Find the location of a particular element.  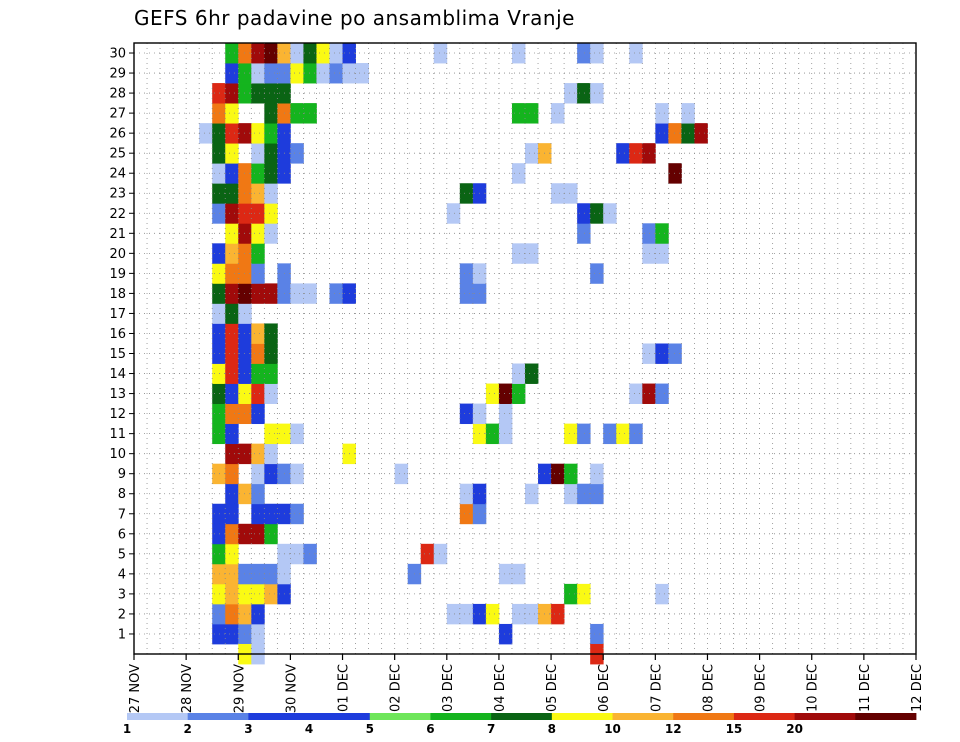

x-tick-label: 11 DEC is located at coordinates (865, 688).